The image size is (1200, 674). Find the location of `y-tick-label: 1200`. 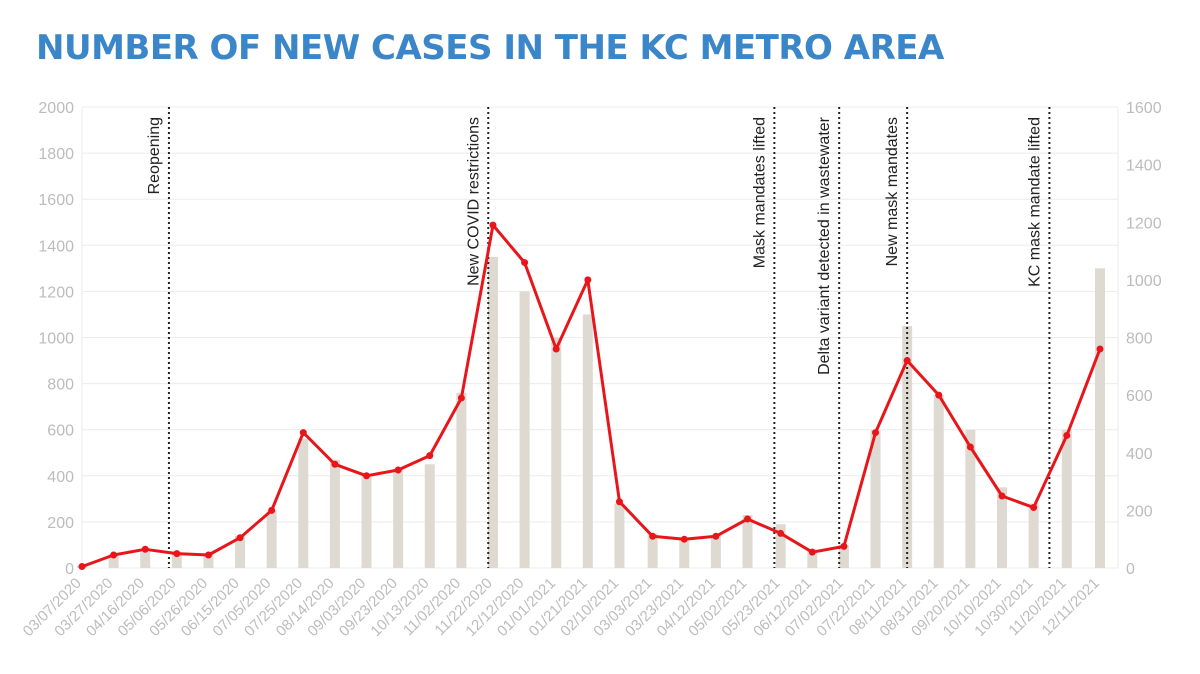

y-tick-label: 1200 is located at coordinates (56, 292).